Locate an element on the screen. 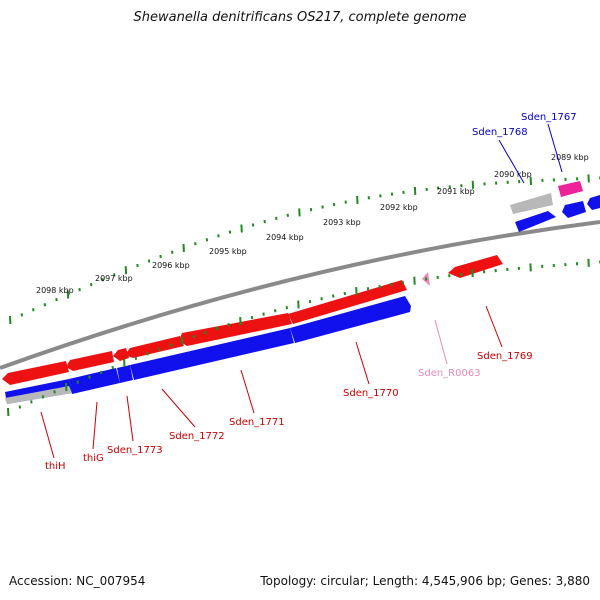 This screenshot has width=600, height=600. scale-label-2092: 2092 kbp is located at coordinates (399, 207).